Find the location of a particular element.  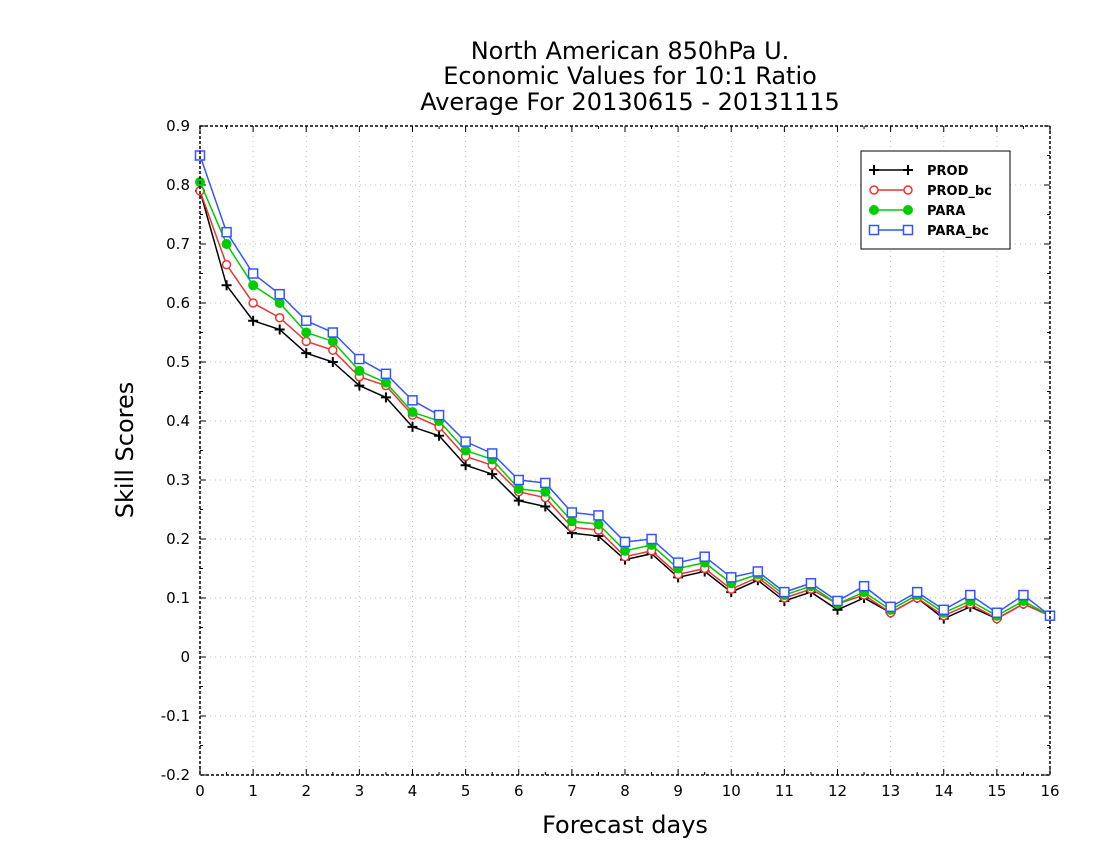

legend-item: PROD is located at coordinates (919, 171).